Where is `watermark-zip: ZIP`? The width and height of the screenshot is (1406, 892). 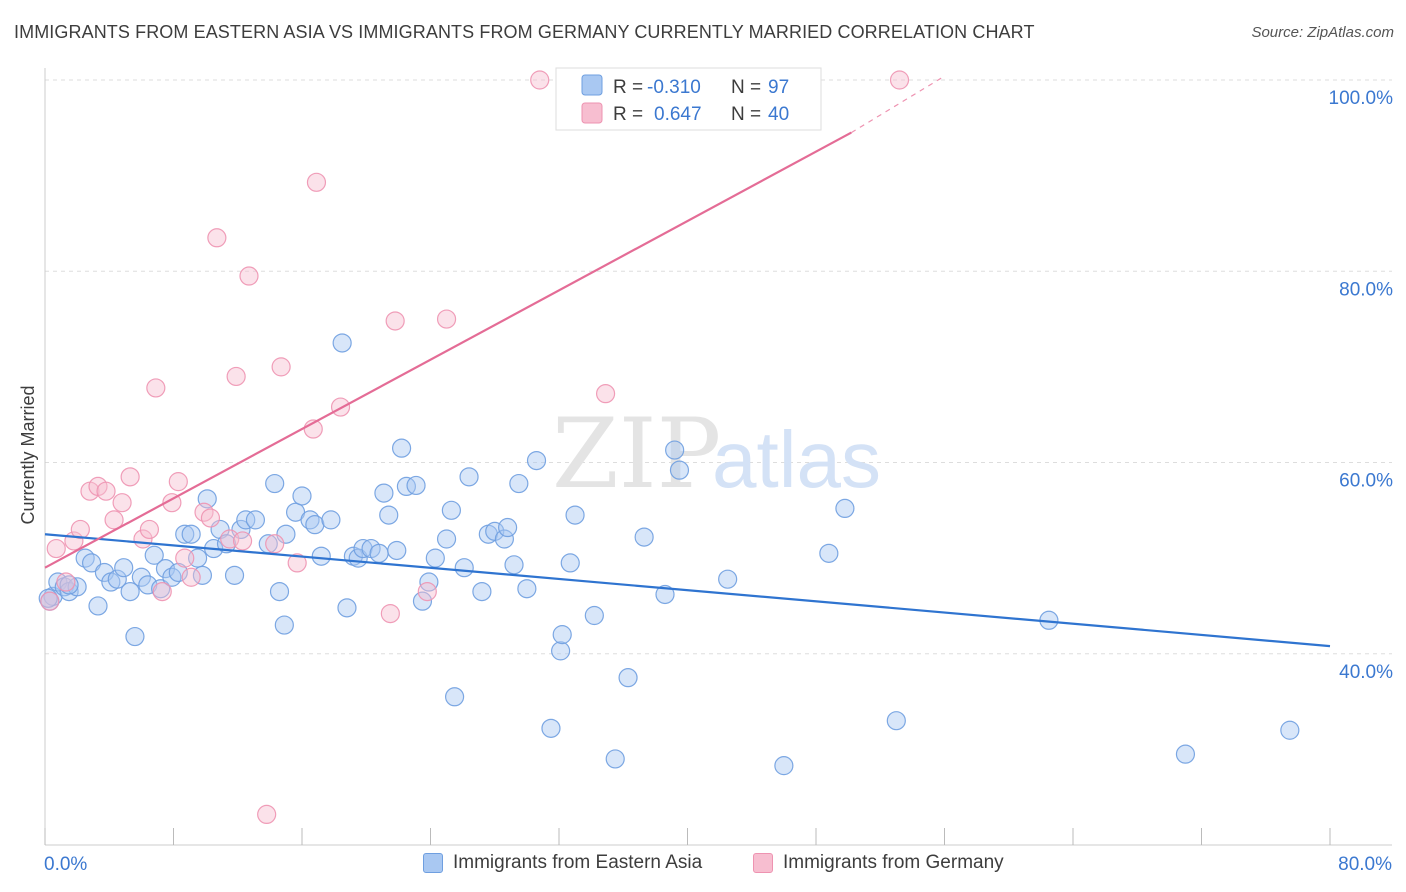
watermark-zip: ZIP is located at coordinates (636, 454).